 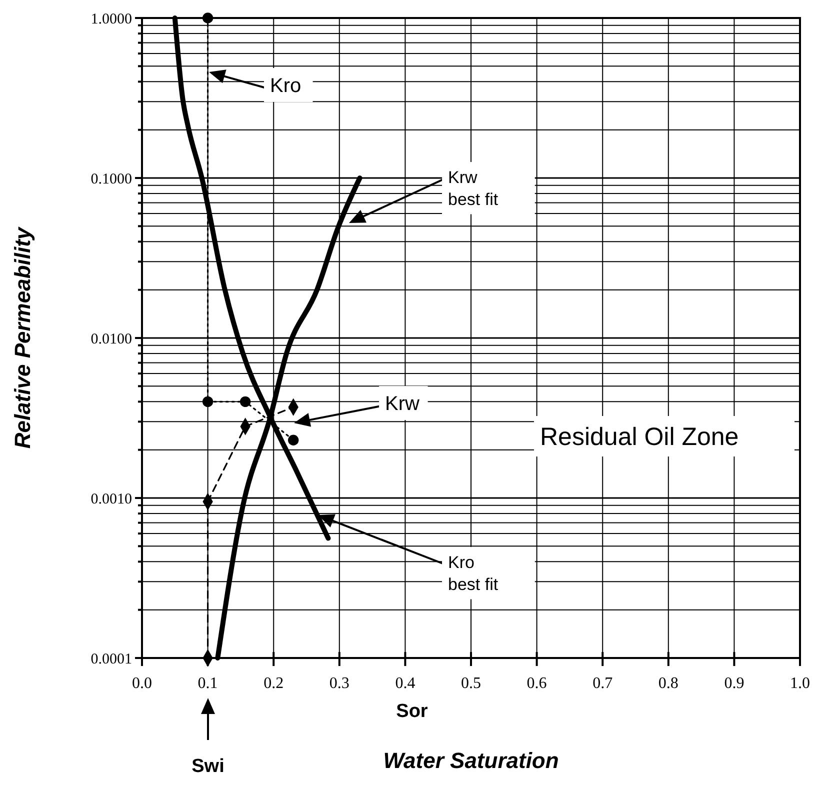 I want to click on x-tick-label: 0.0, so click(x=142, y=683).